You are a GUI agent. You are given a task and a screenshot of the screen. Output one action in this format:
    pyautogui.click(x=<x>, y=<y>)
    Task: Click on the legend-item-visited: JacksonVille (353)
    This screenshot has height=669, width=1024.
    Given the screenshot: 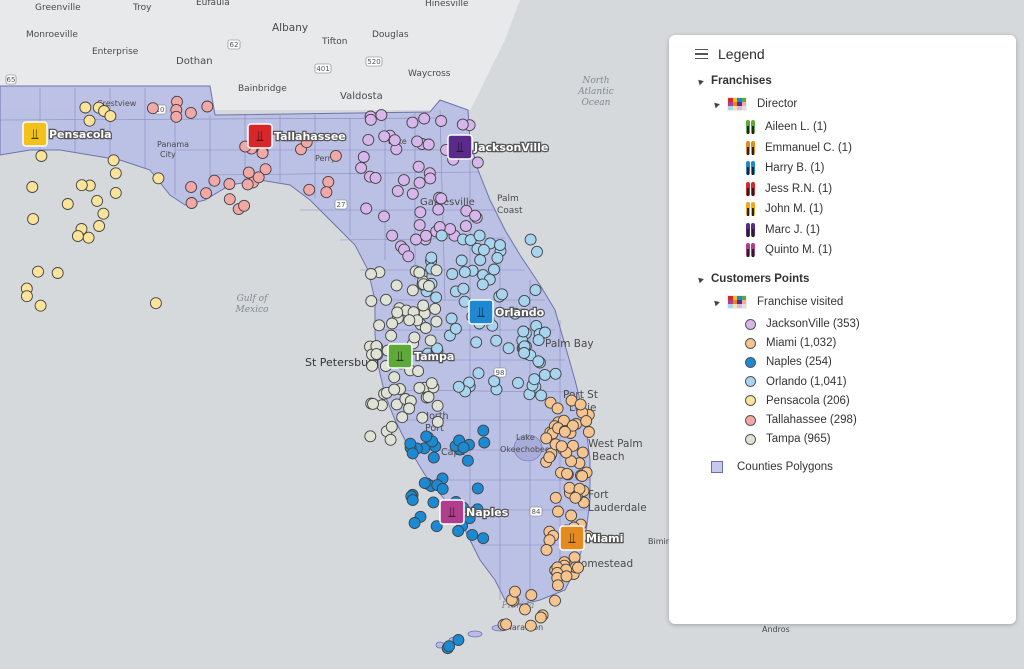 What is the action you would take?
    pyautogui.click(x=802, y=324)
    